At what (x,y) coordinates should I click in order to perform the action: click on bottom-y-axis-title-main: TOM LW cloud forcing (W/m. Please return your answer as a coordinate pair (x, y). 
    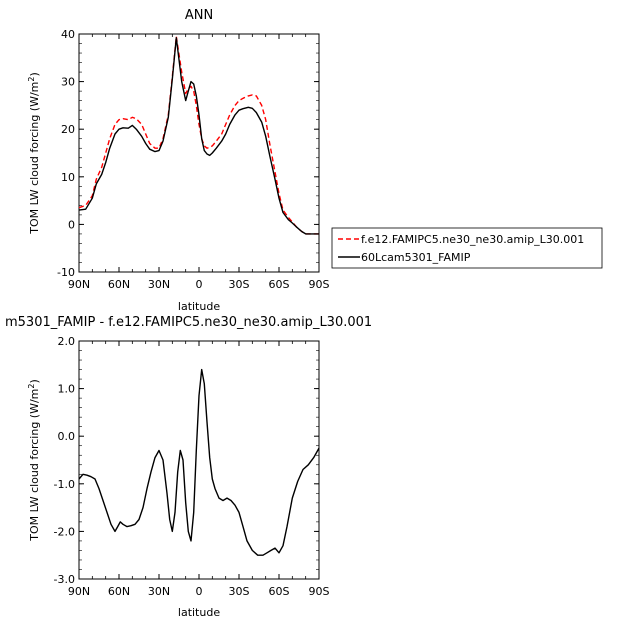
    Looking at the image, I should click on (34, 465).